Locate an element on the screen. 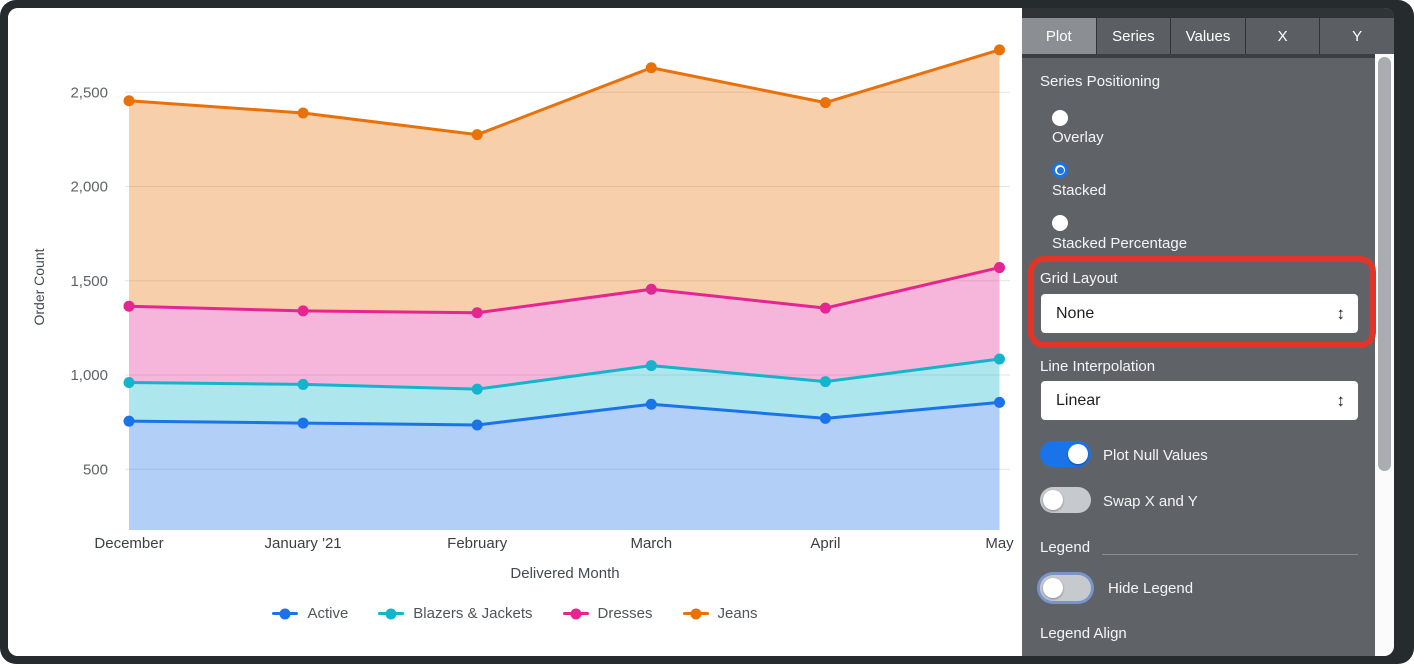  y-tick-label: 500 is located at coordinates (95, 469).